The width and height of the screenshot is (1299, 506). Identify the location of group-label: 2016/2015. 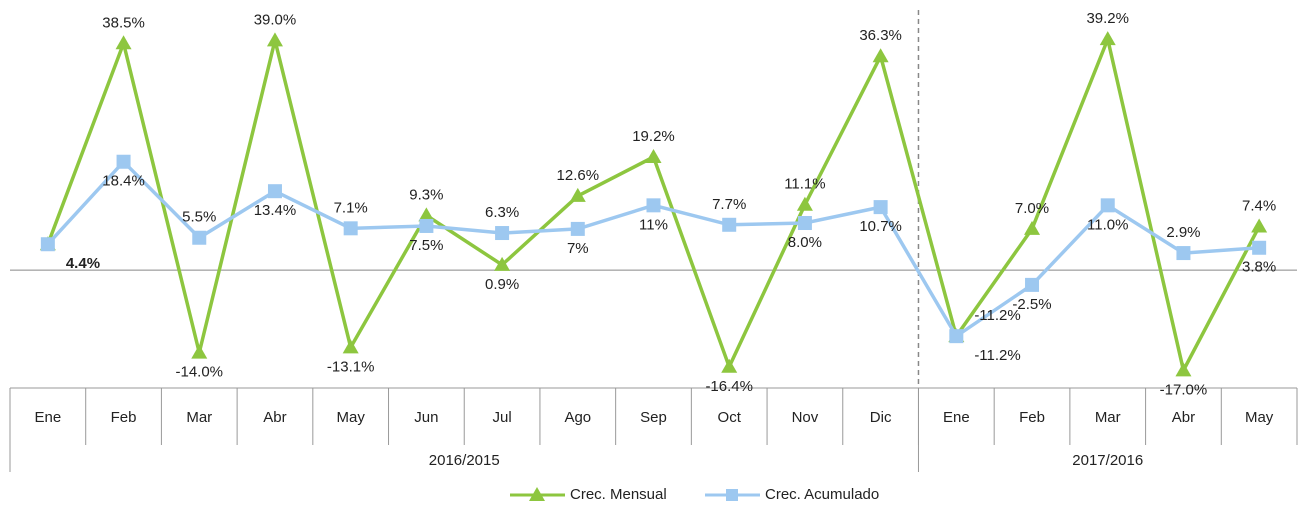
(464, 460).